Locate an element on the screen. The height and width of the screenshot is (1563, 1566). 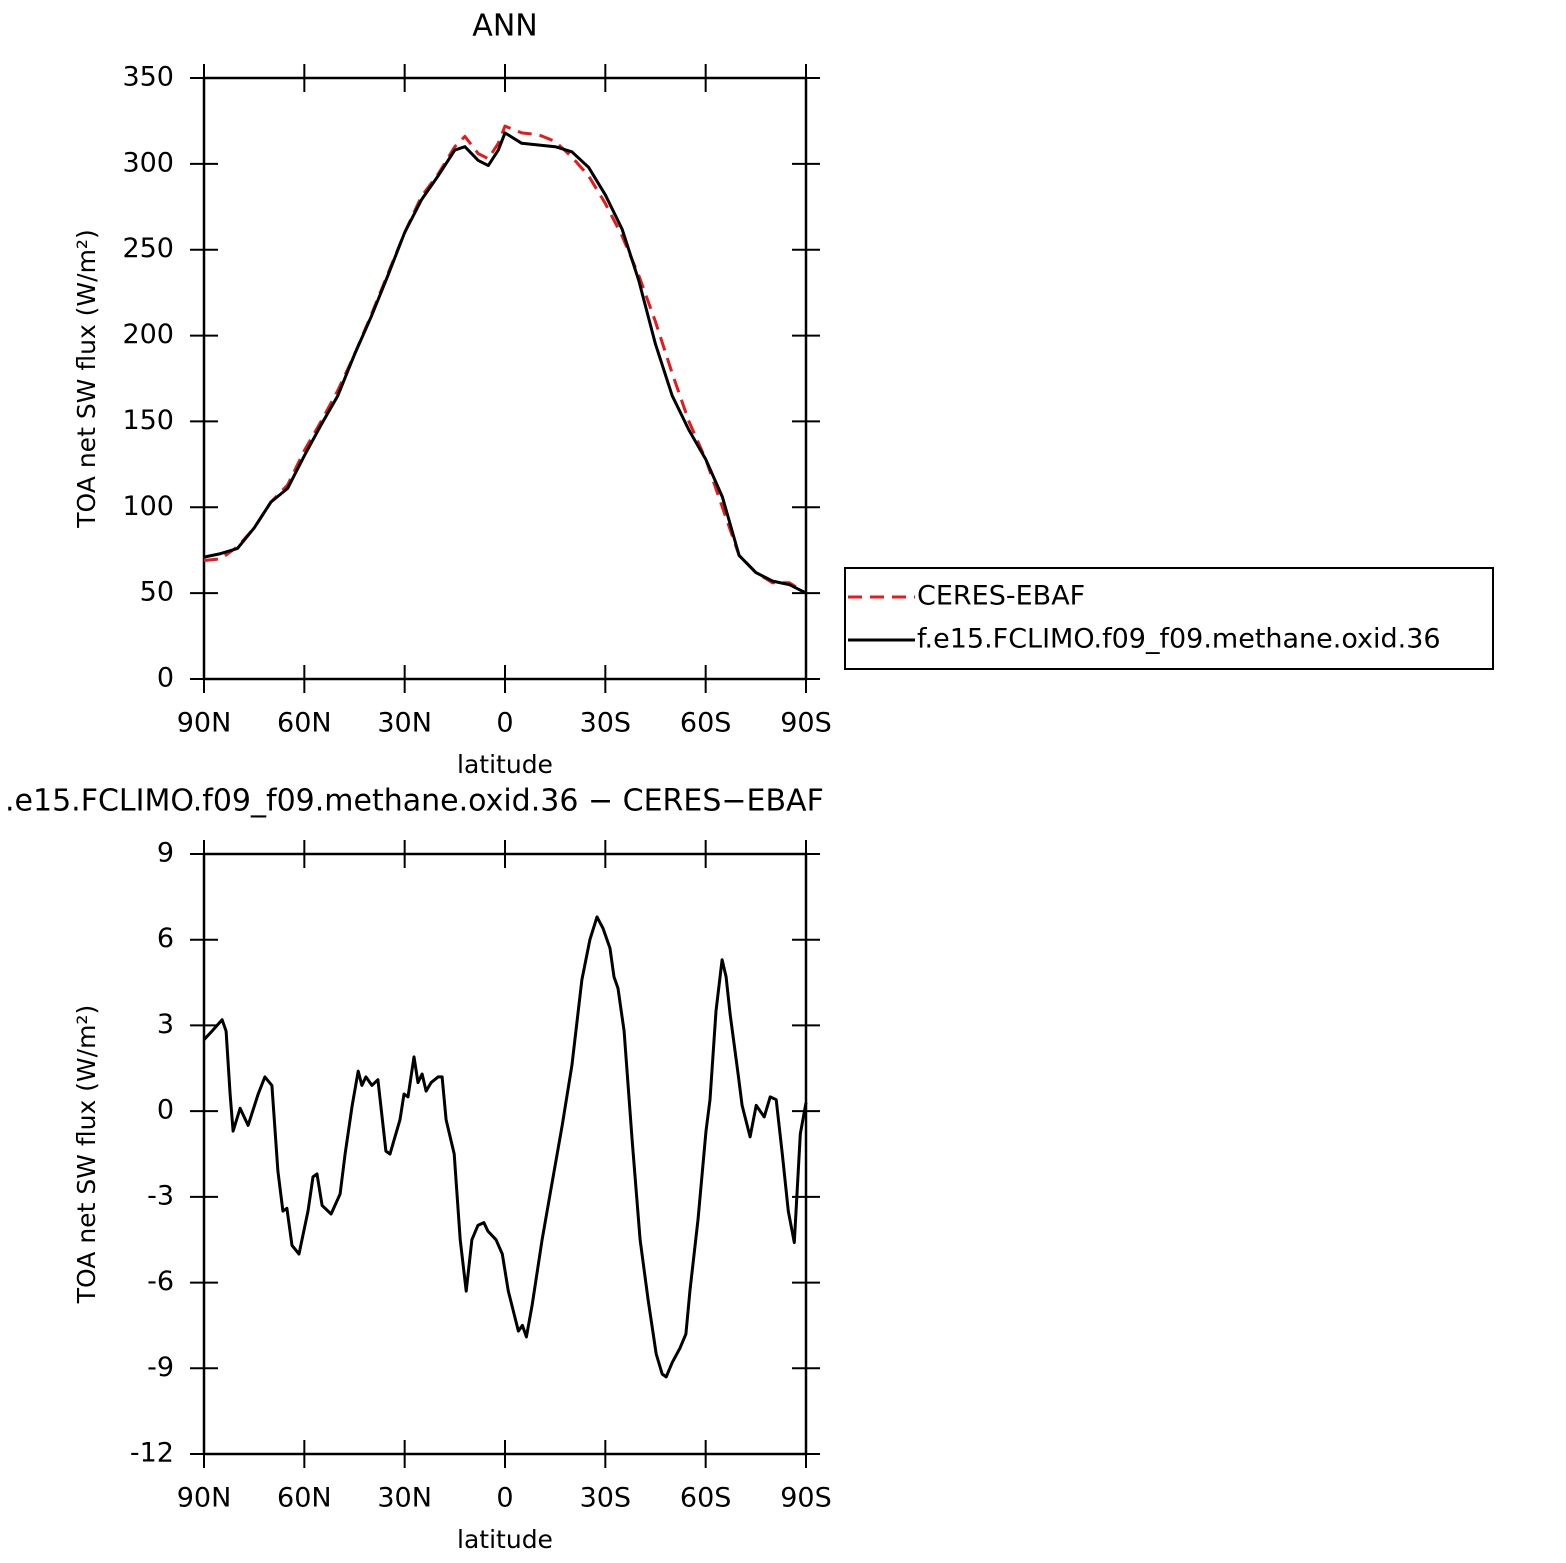
y-tick-label: -9 is located at coordinates (160, 1367).